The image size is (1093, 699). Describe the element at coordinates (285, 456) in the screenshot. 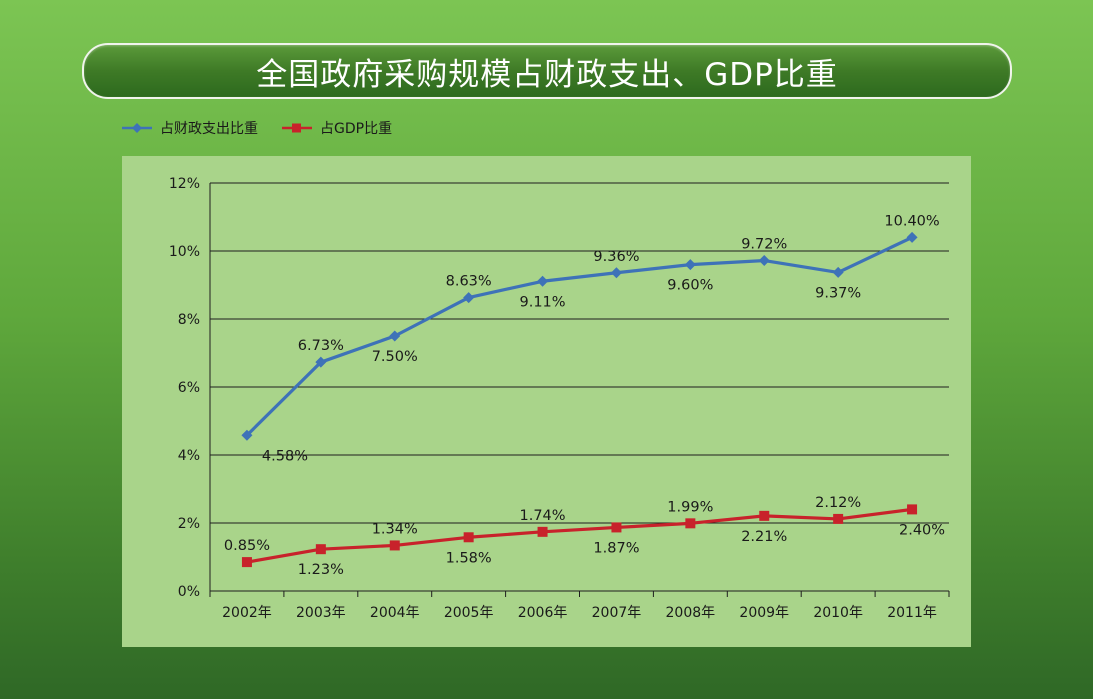

I see `data-label: 4.58%` at that location.